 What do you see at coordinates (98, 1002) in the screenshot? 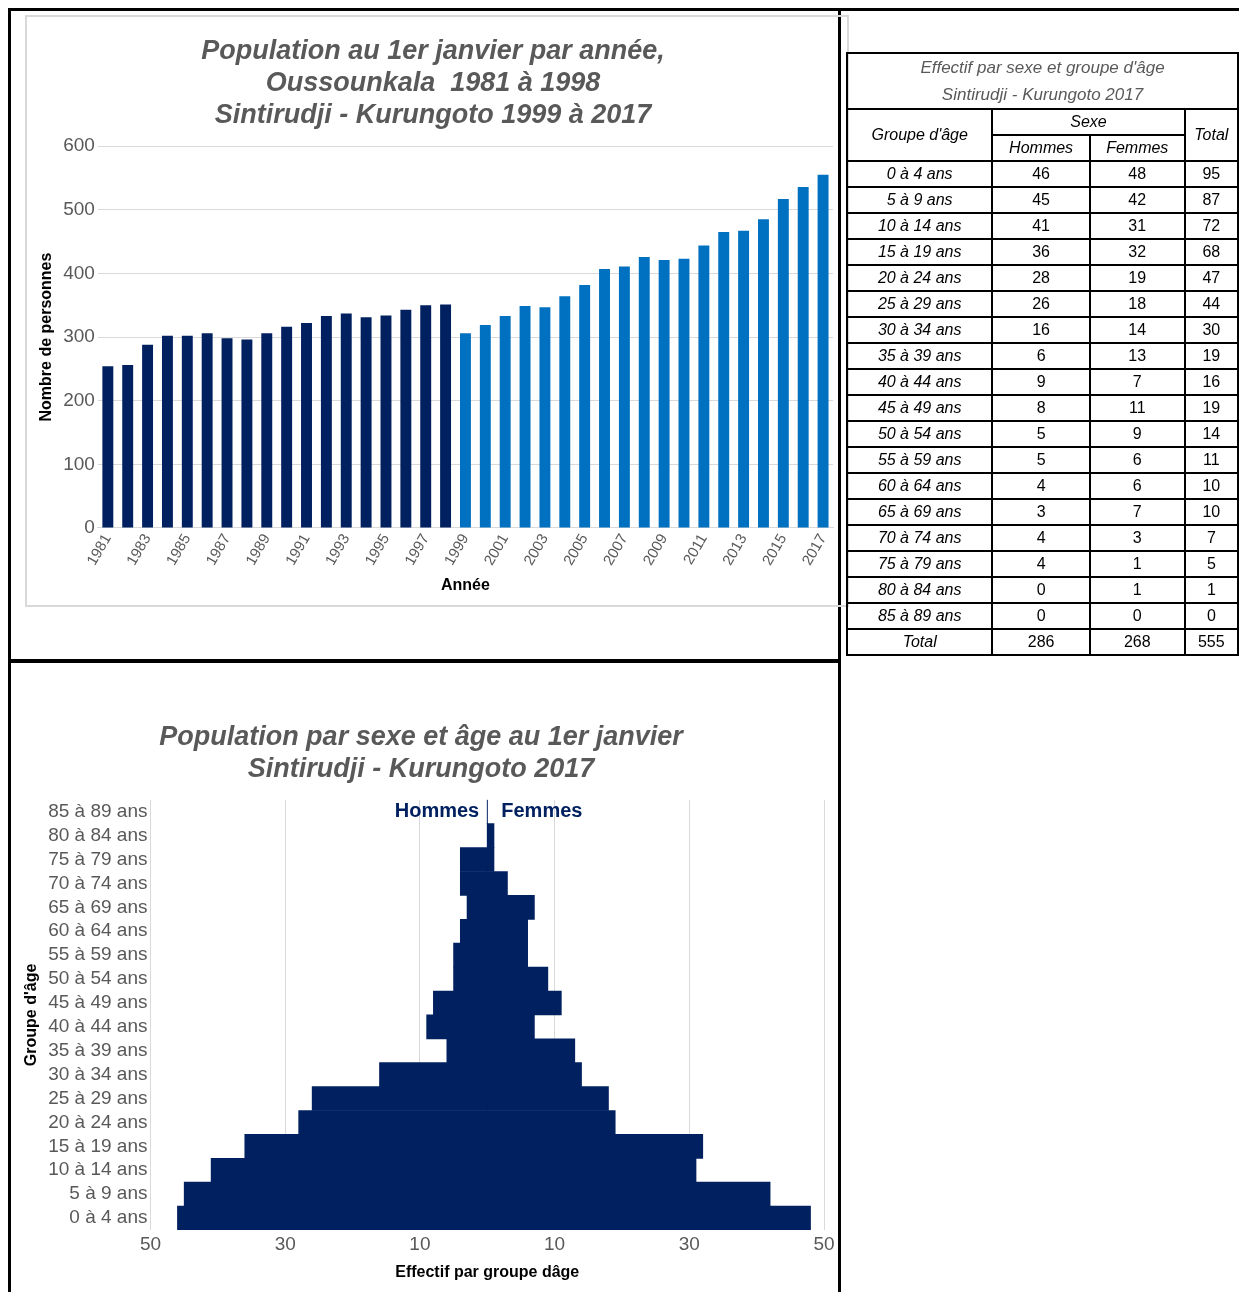
I see `y-tick-label: 45 à 49 ans` at bounding box center [98, 1002].